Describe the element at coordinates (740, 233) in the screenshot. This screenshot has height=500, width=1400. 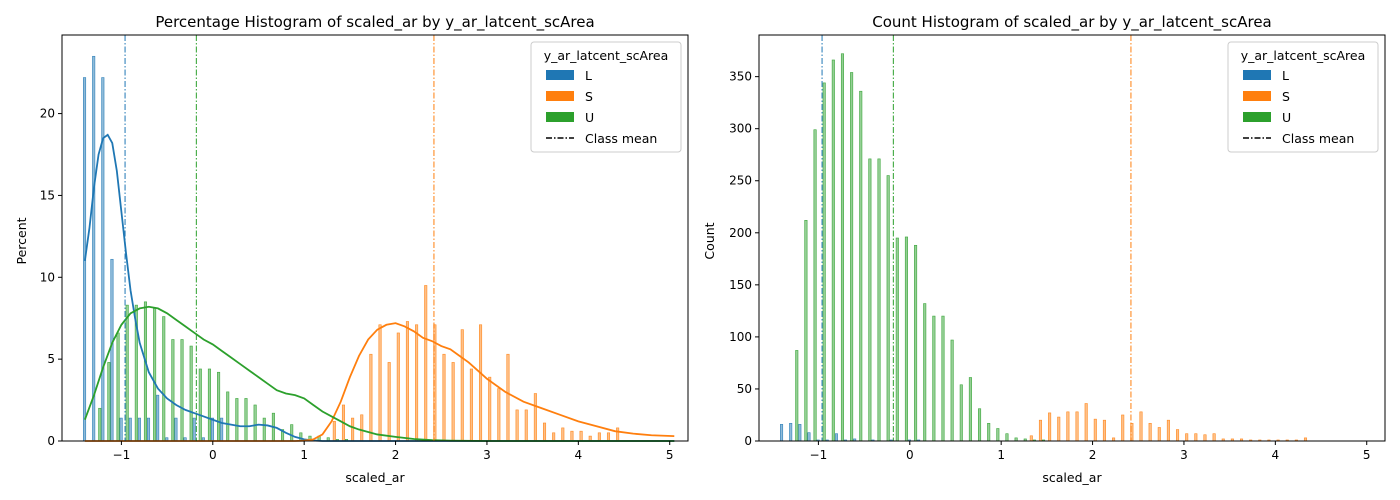
I see `y-tick-label: 200` at that location.